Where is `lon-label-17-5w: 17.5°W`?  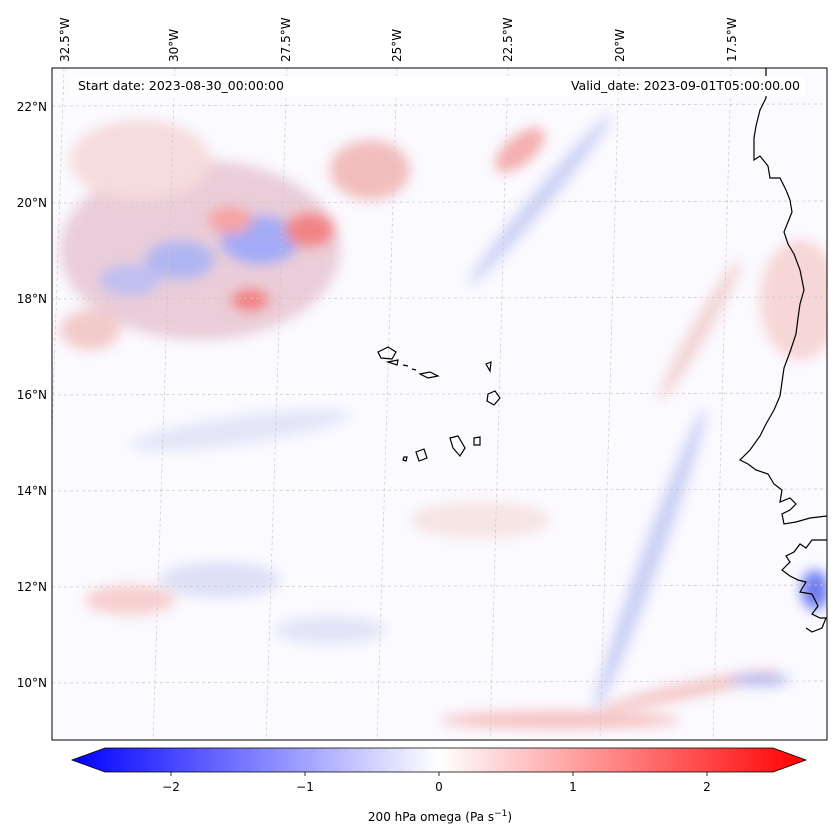
lon-label-17-5w: 17.5°W is located at coordinates (732, 39).